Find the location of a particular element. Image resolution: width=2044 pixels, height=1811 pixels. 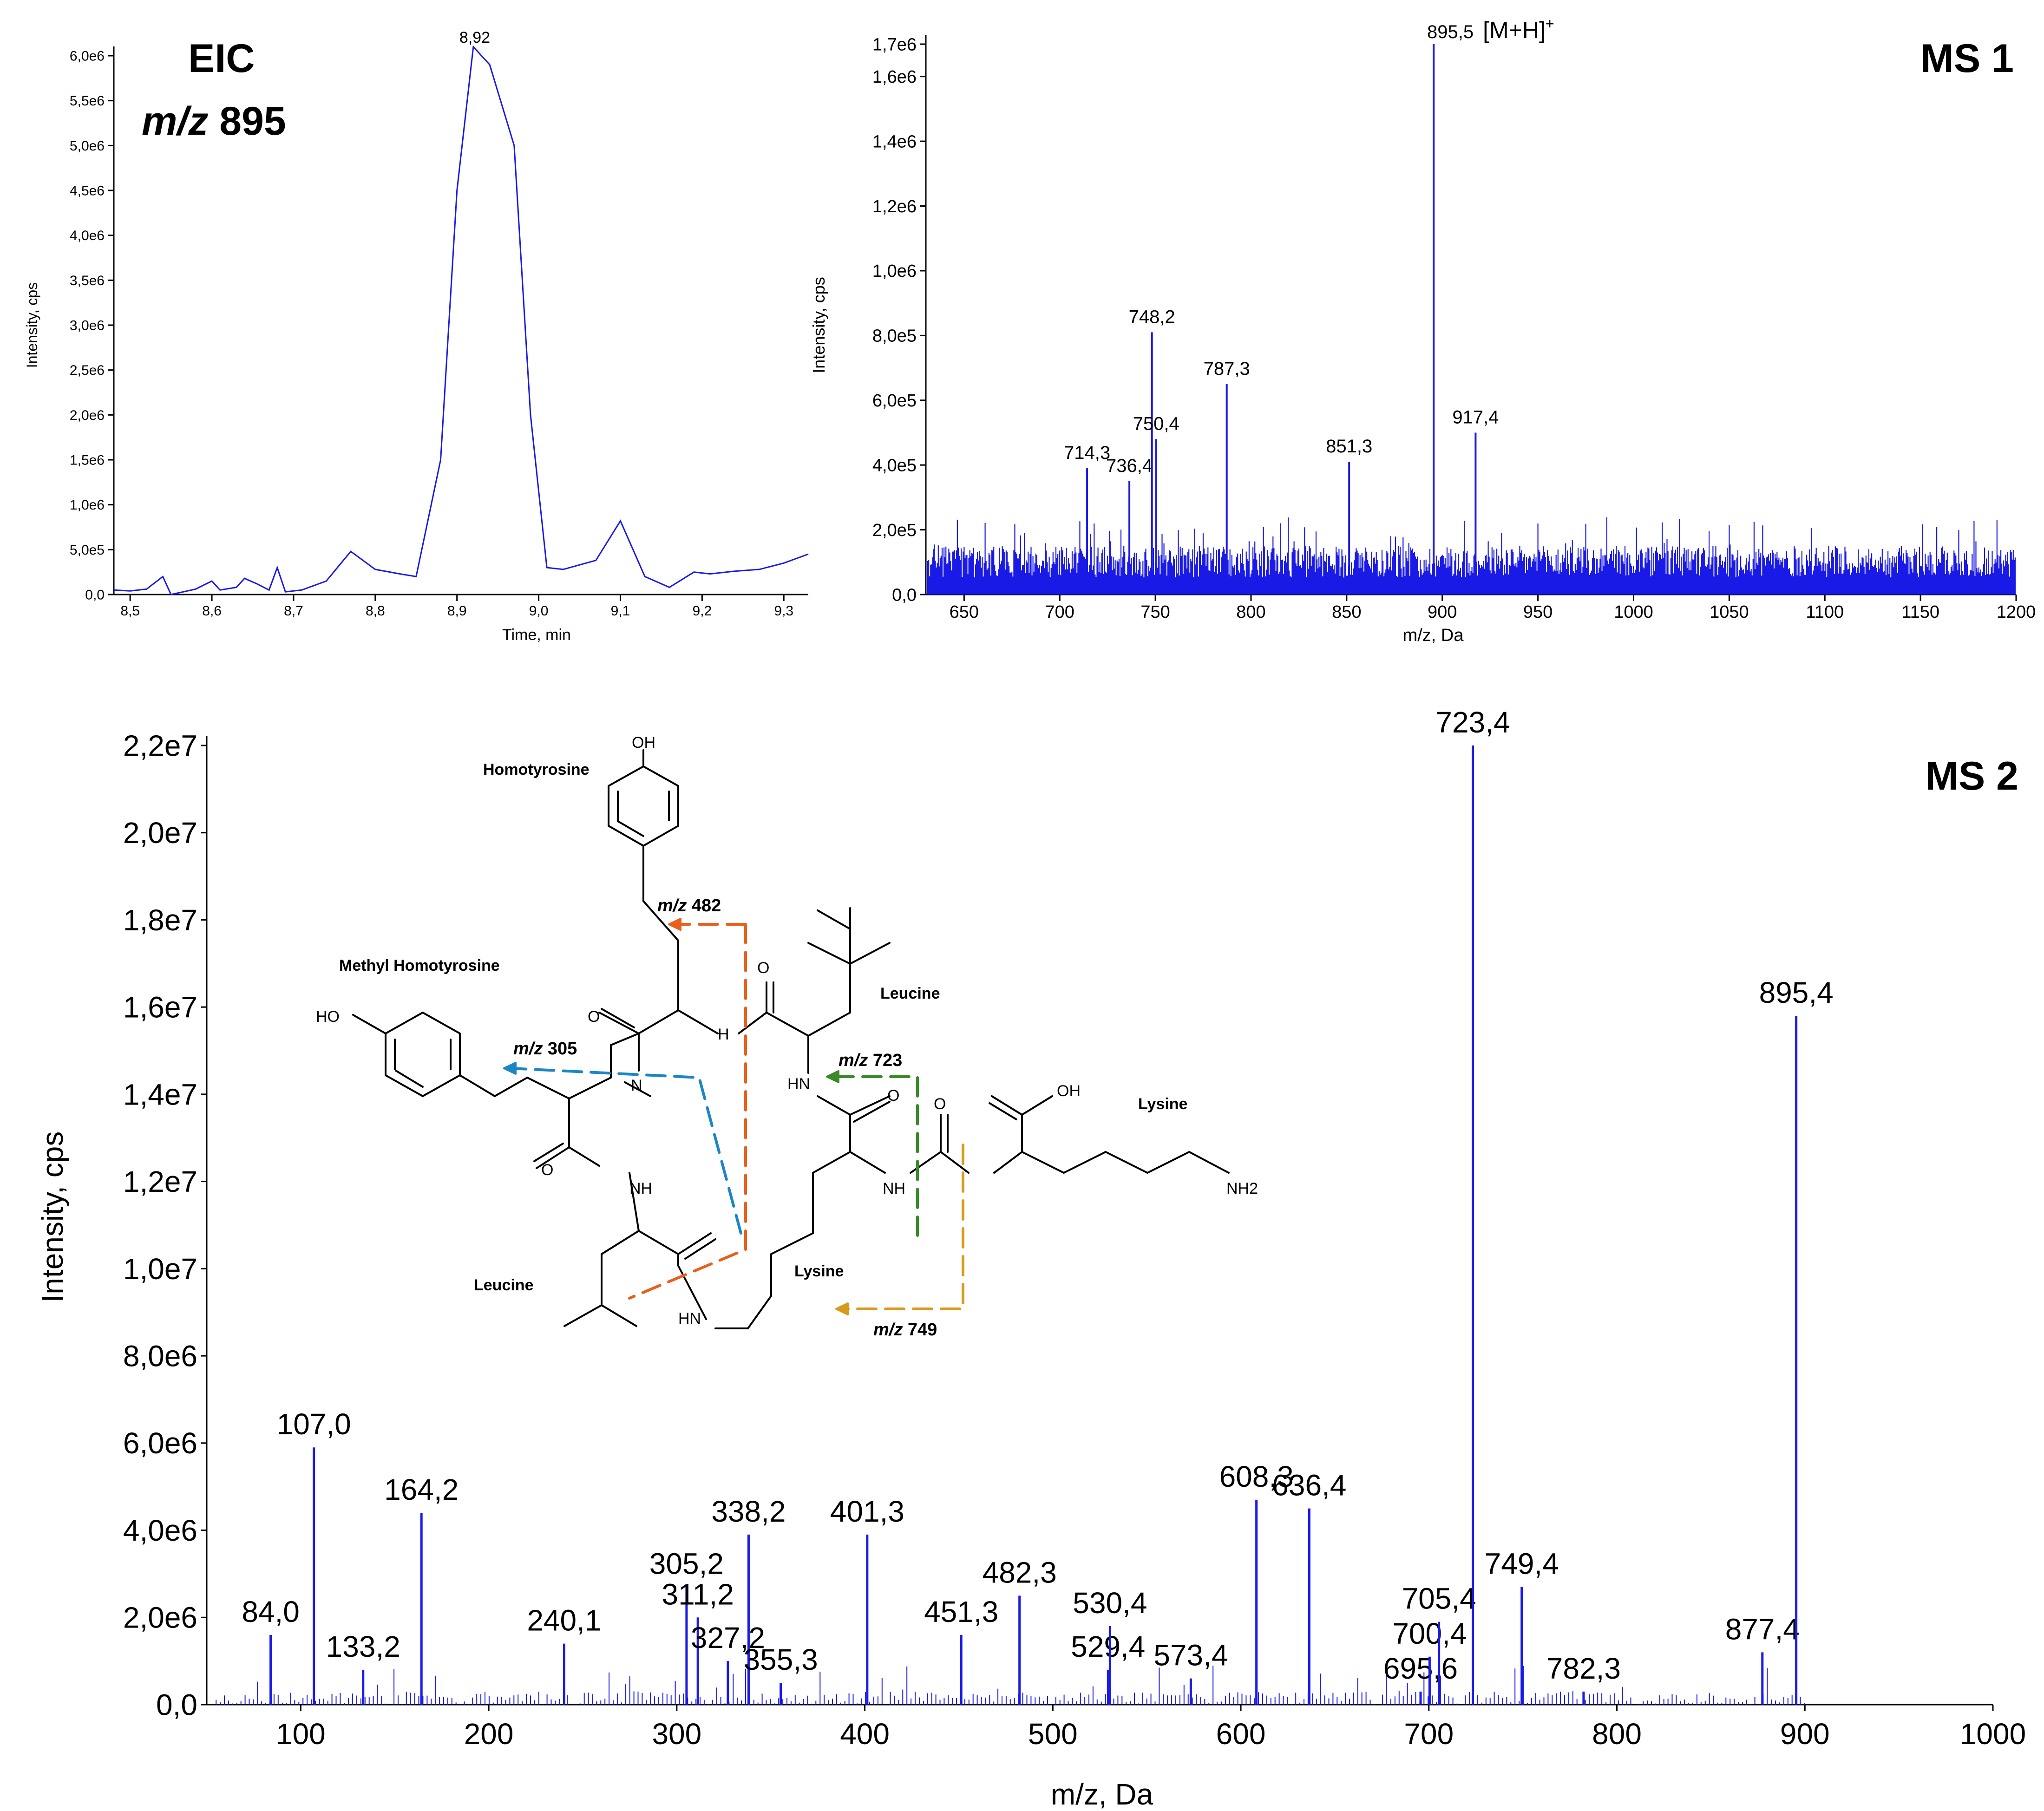

ms2-peak-label: 482,3 is located at coordinates (1020, 1572).